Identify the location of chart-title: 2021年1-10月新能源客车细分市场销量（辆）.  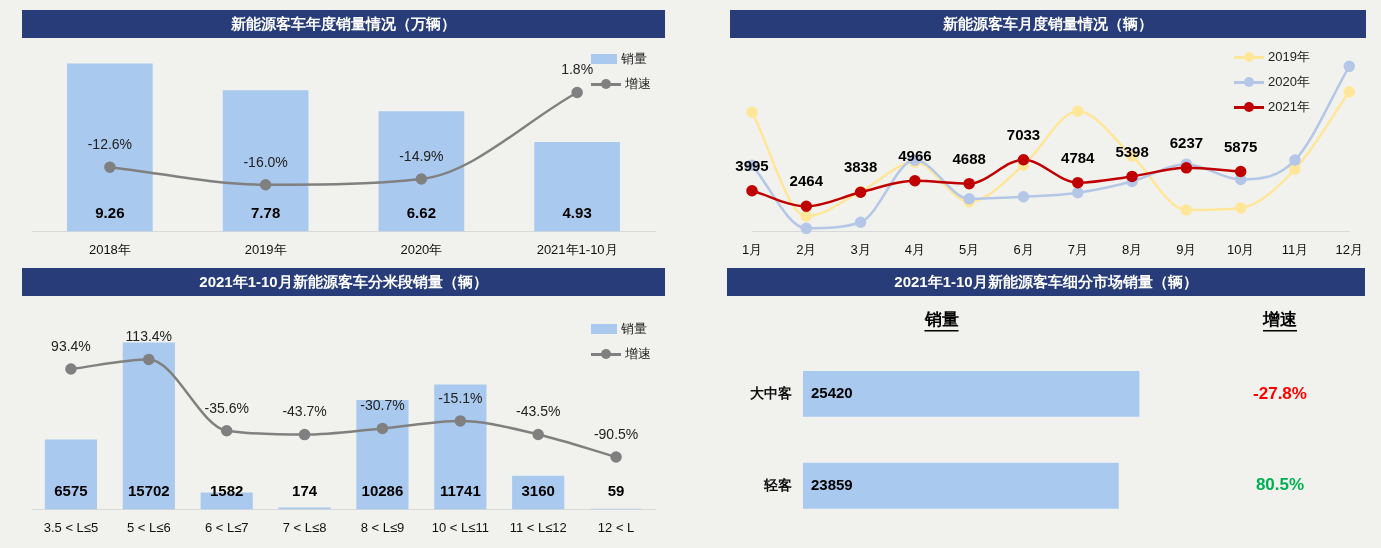
(1046, 282).